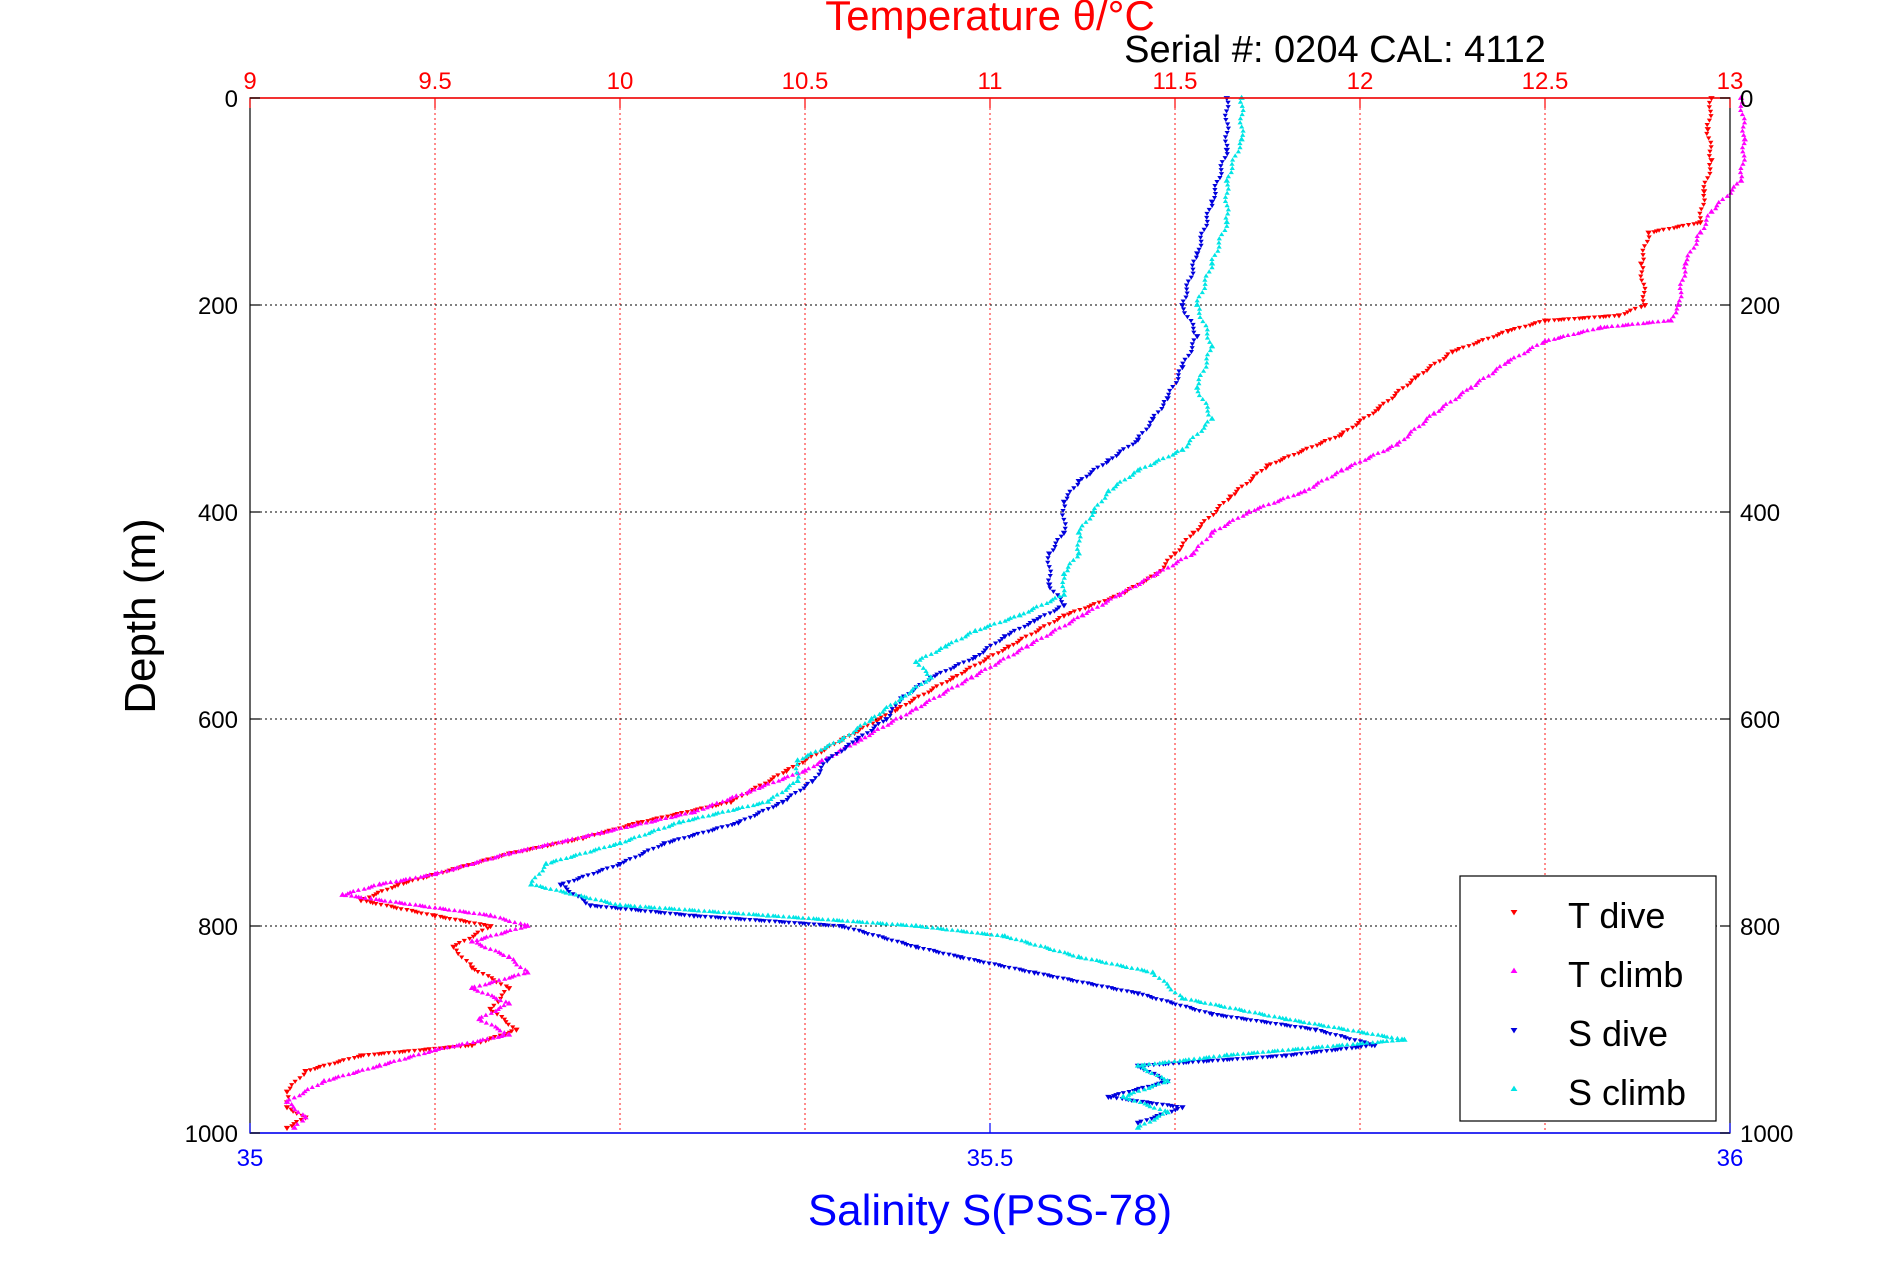 The height and width of the screenshot is (1262, 1891). I want to click on legend-marker, so click(1514, 912).